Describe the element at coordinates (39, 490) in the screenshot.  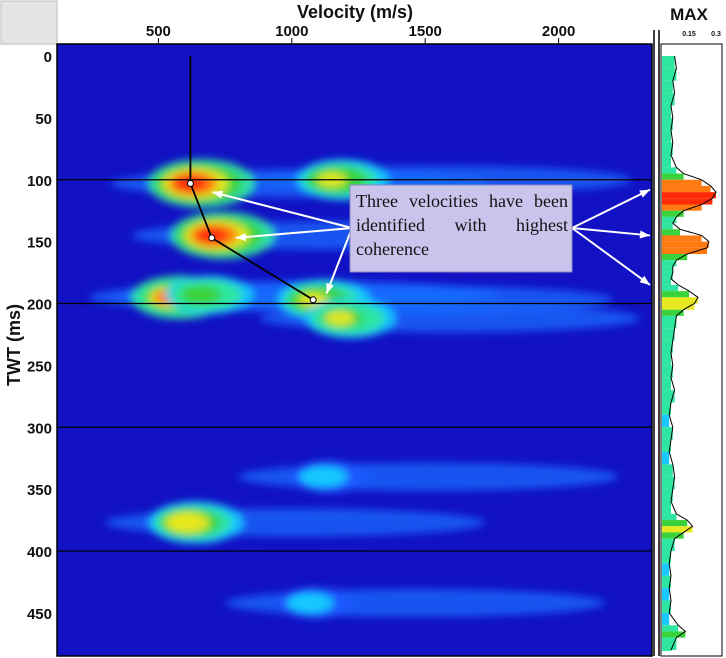
I see `y-tick-label: 350` at that location.